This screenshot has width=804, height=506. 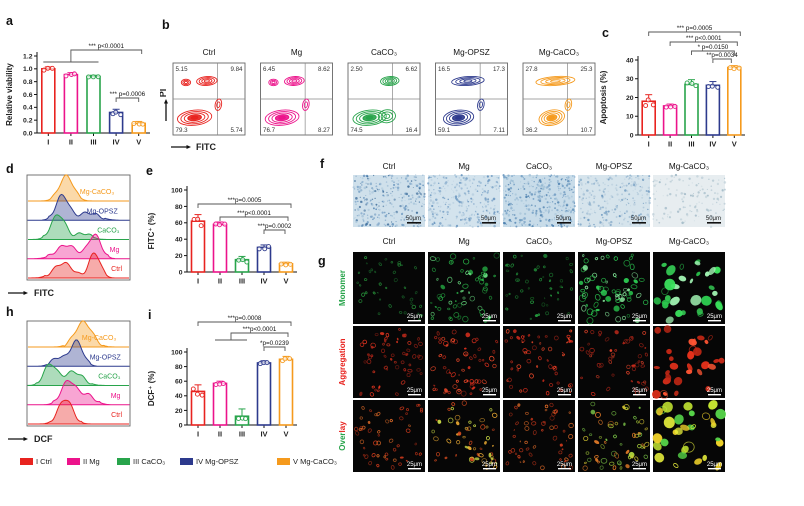 I want to click on flow-plot-title: CaCO₃, so click(x=384, y=52).